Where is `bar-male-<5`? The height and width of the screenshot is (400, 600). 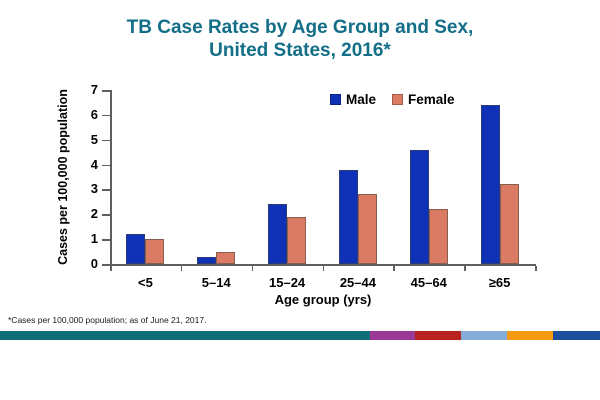 bar-male-<5 is located at coordinates (136, 249).